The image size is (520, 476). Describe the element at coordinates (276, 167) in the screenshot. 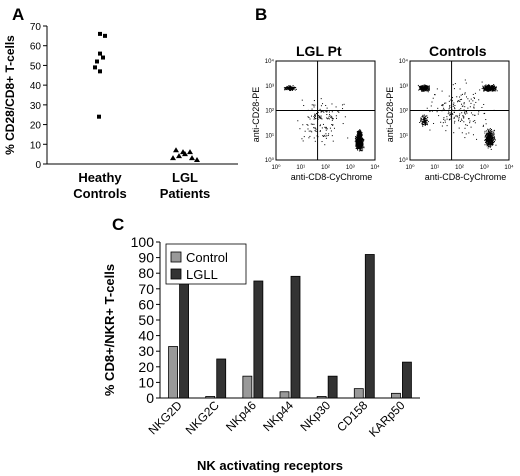

I see `flow-x-tick-label: 10⁰` at that location.